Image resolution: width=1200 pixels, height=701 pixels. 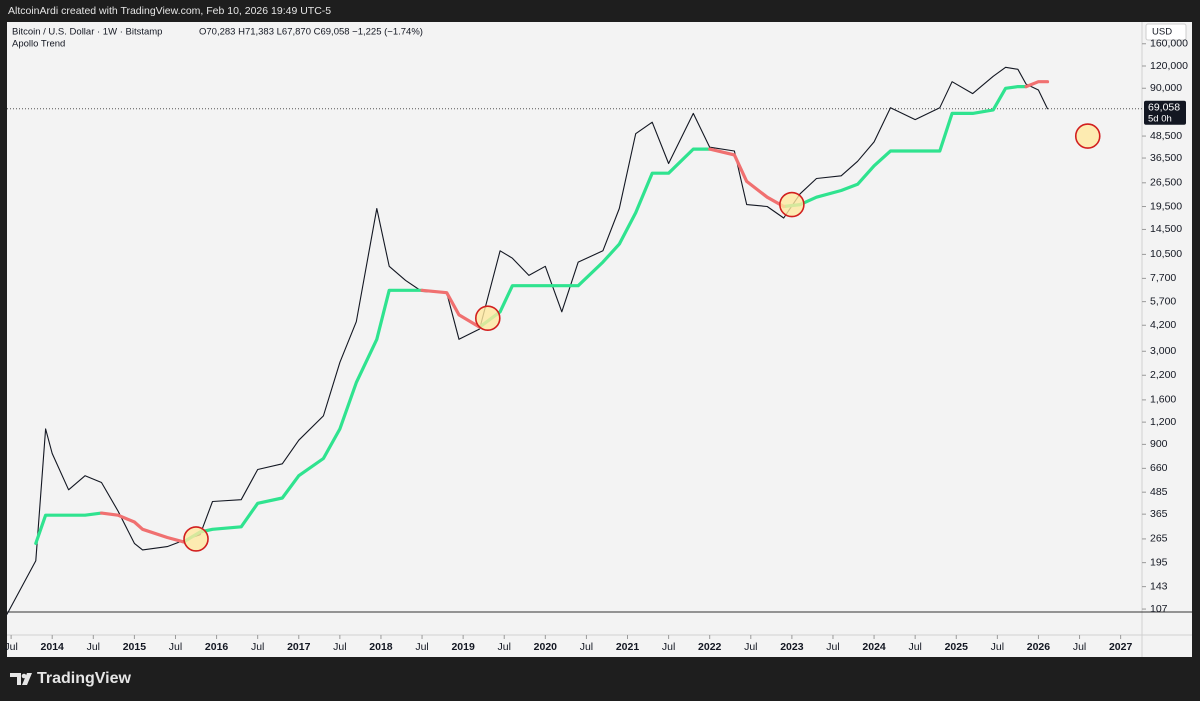 What do you see at coordinates (1162, 32) in the screenshot?
I see `currency: USD` at bounding box center [1162, 32].